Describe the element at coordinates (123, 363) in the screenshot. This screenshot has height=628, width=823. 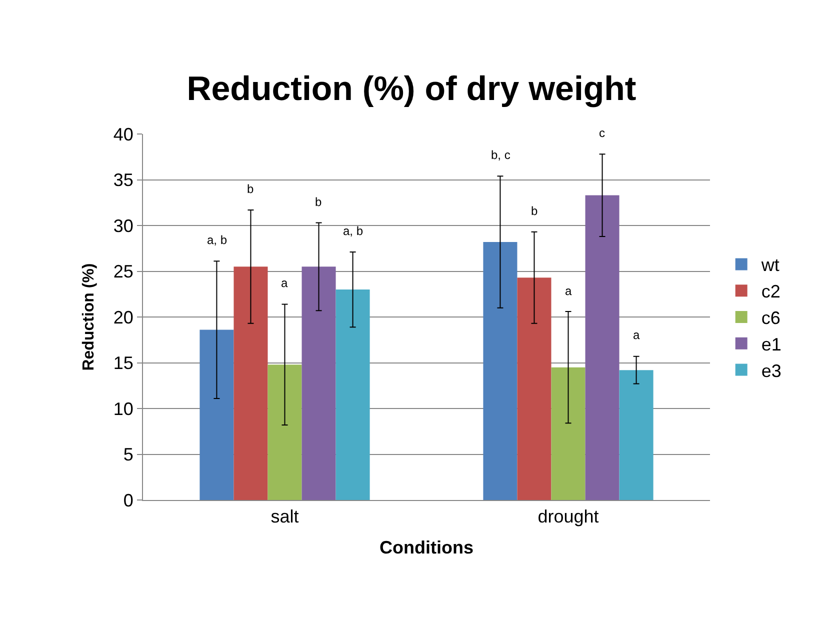
I see `y-tick-label: 15` at that location.